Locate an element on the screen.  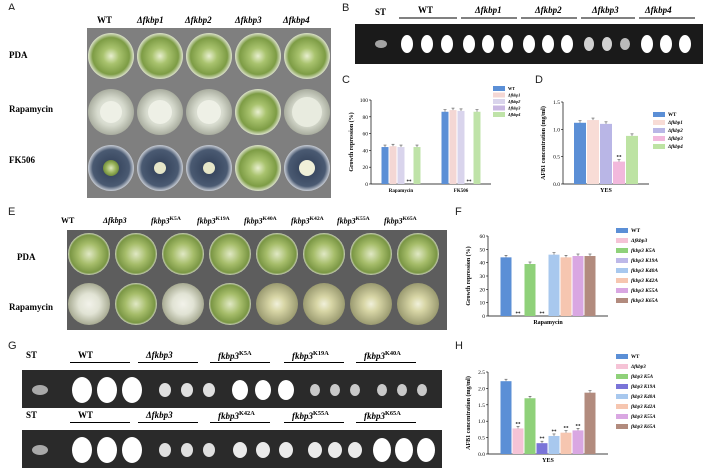
y-axis-label: AFB1 concentration (mg/ml) is located at coordinates (543, 143).